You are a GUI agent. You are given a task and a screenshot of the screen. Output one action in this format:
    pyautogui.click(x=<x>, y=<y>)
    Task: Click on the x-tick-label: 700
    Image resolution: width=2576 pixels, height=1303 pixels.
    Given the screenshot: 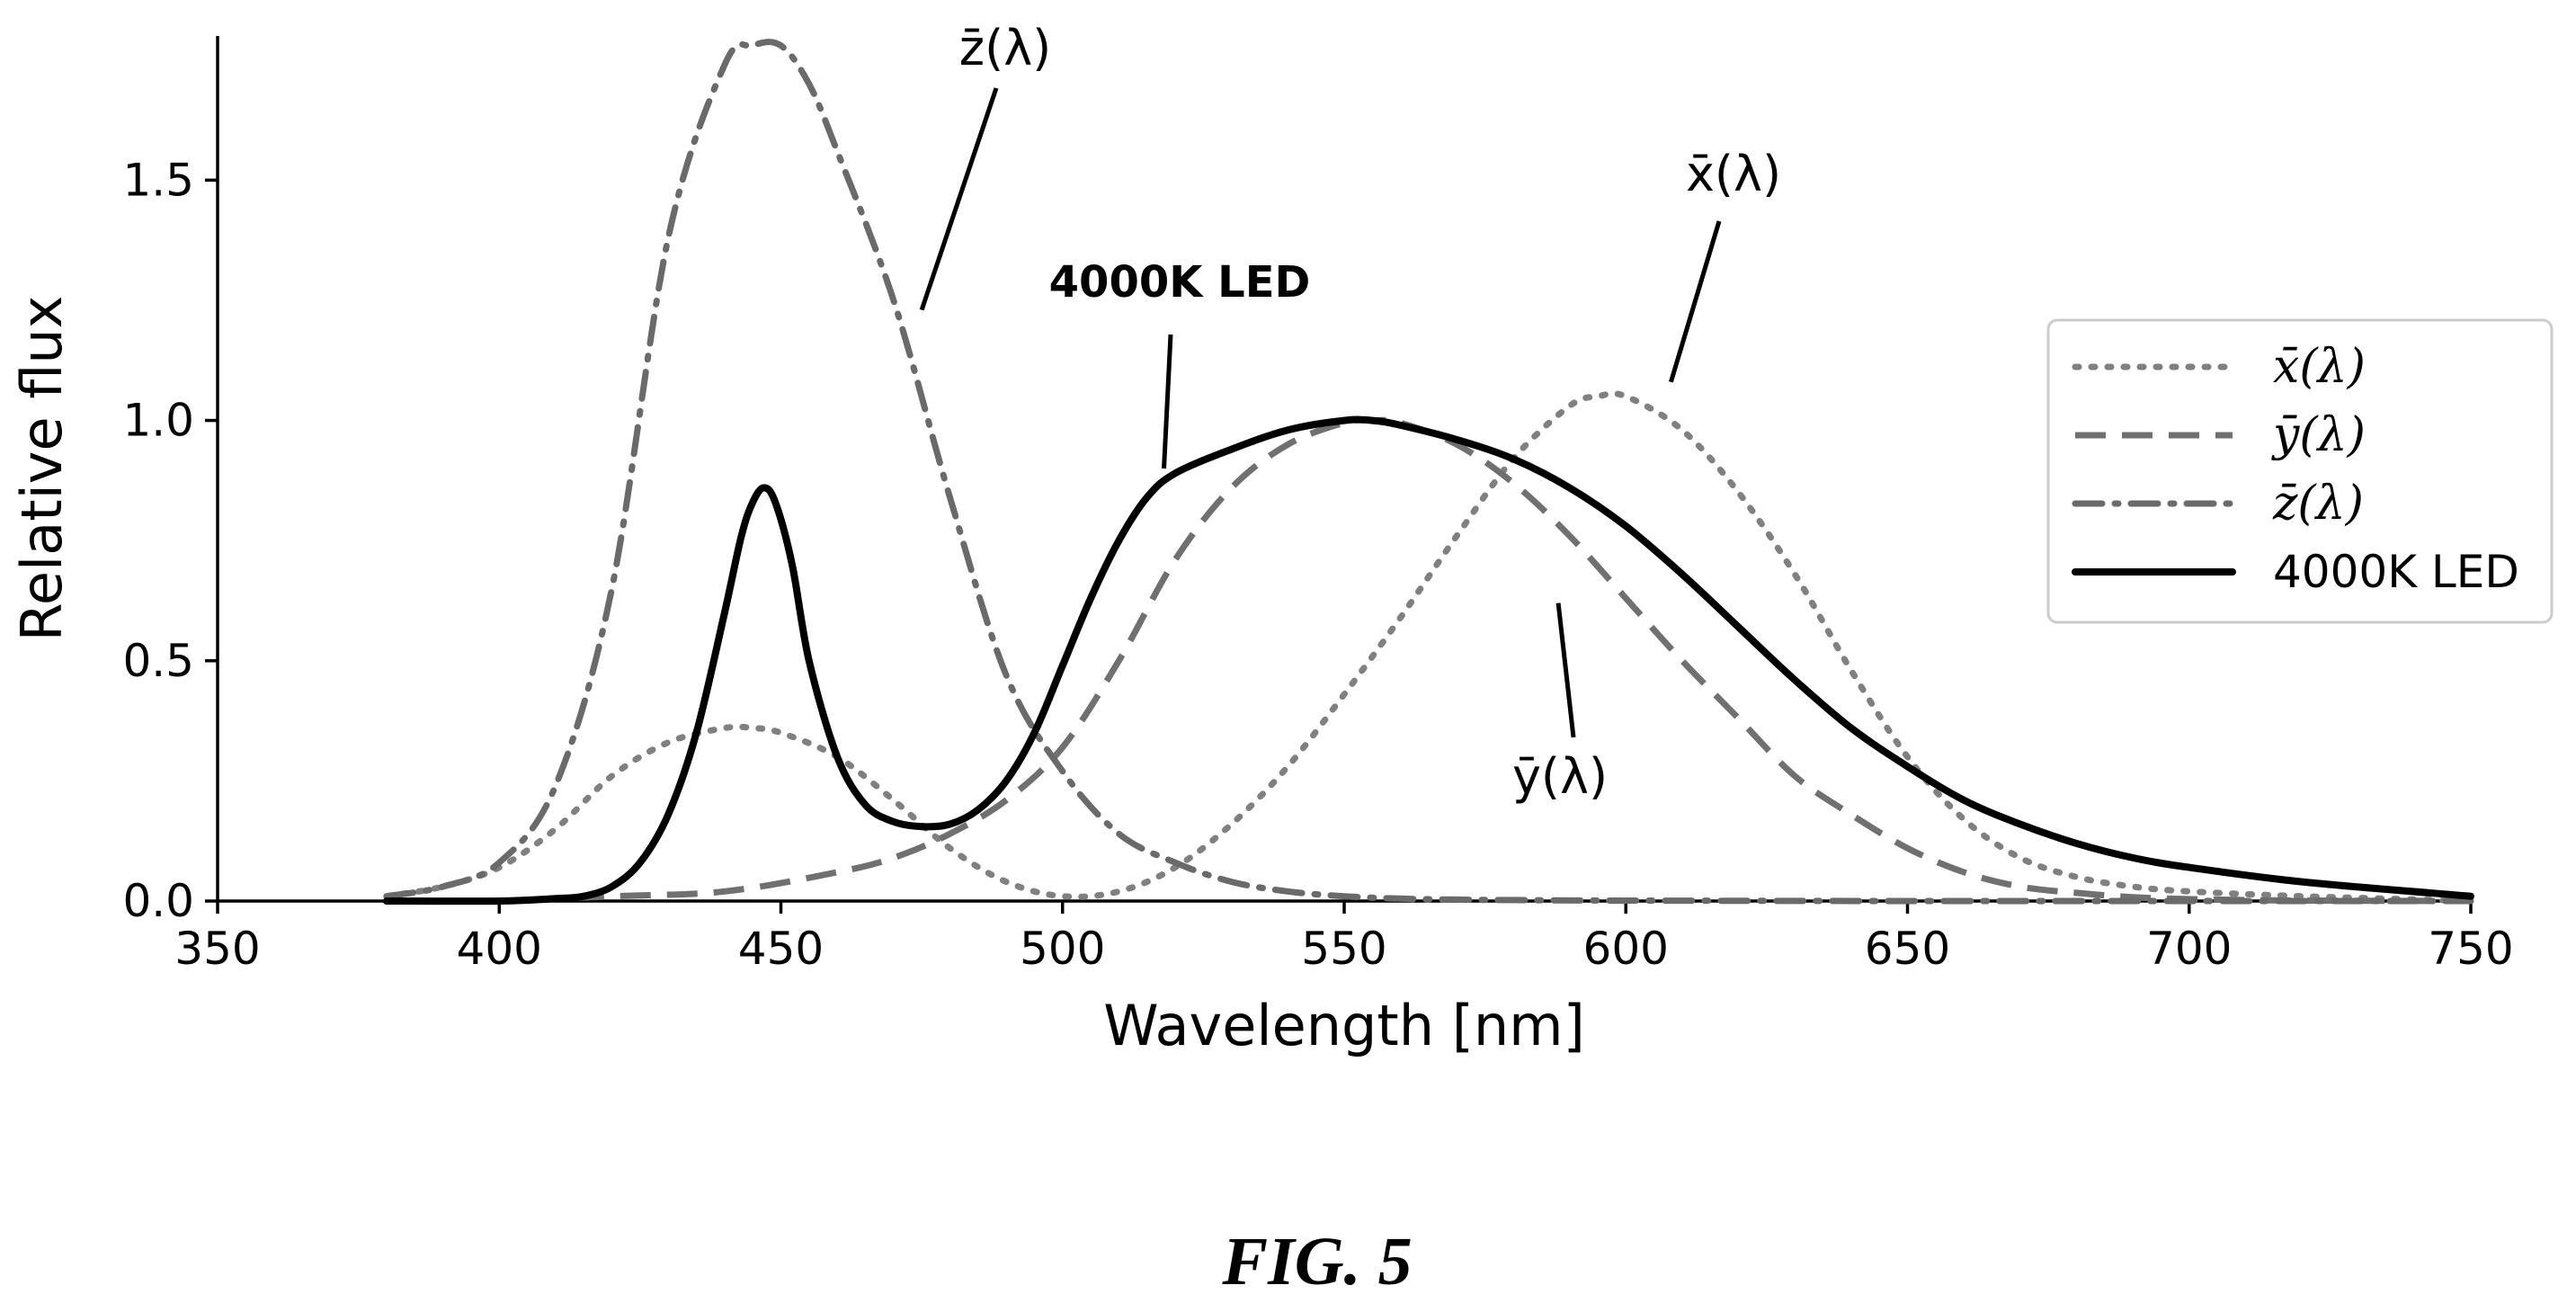 What is the action you would take?
    pyautogui.click(x=2189, y=949)
    